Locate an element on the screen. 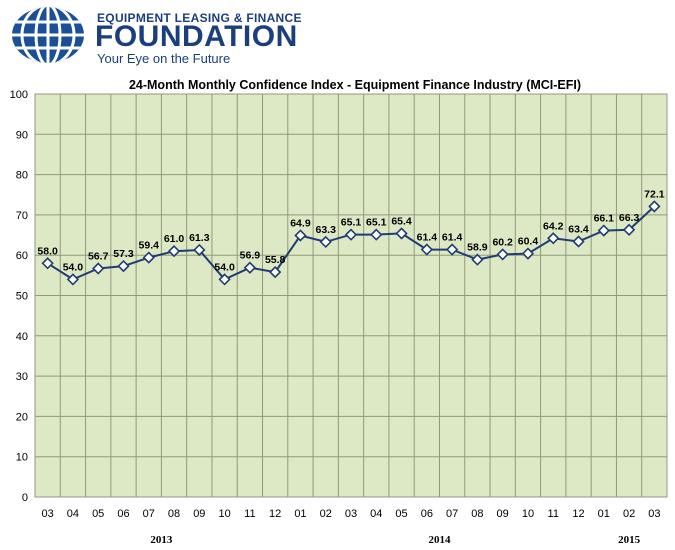 The width and height of the screenshot is (675, 550). y-tick-label: 20 is located at coordinates (22, 417).